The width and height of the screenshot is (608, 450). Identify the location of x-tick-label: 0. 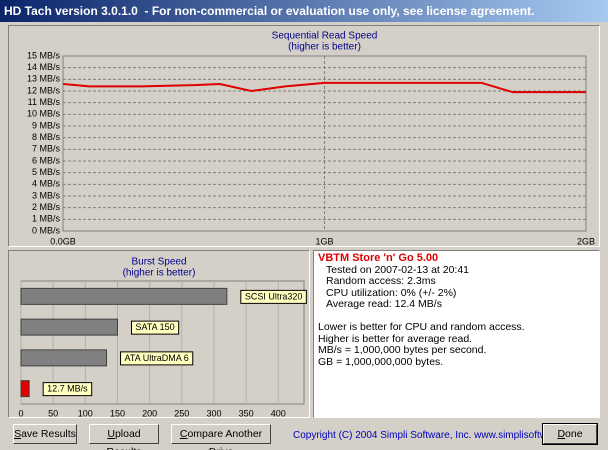
(20, 412).